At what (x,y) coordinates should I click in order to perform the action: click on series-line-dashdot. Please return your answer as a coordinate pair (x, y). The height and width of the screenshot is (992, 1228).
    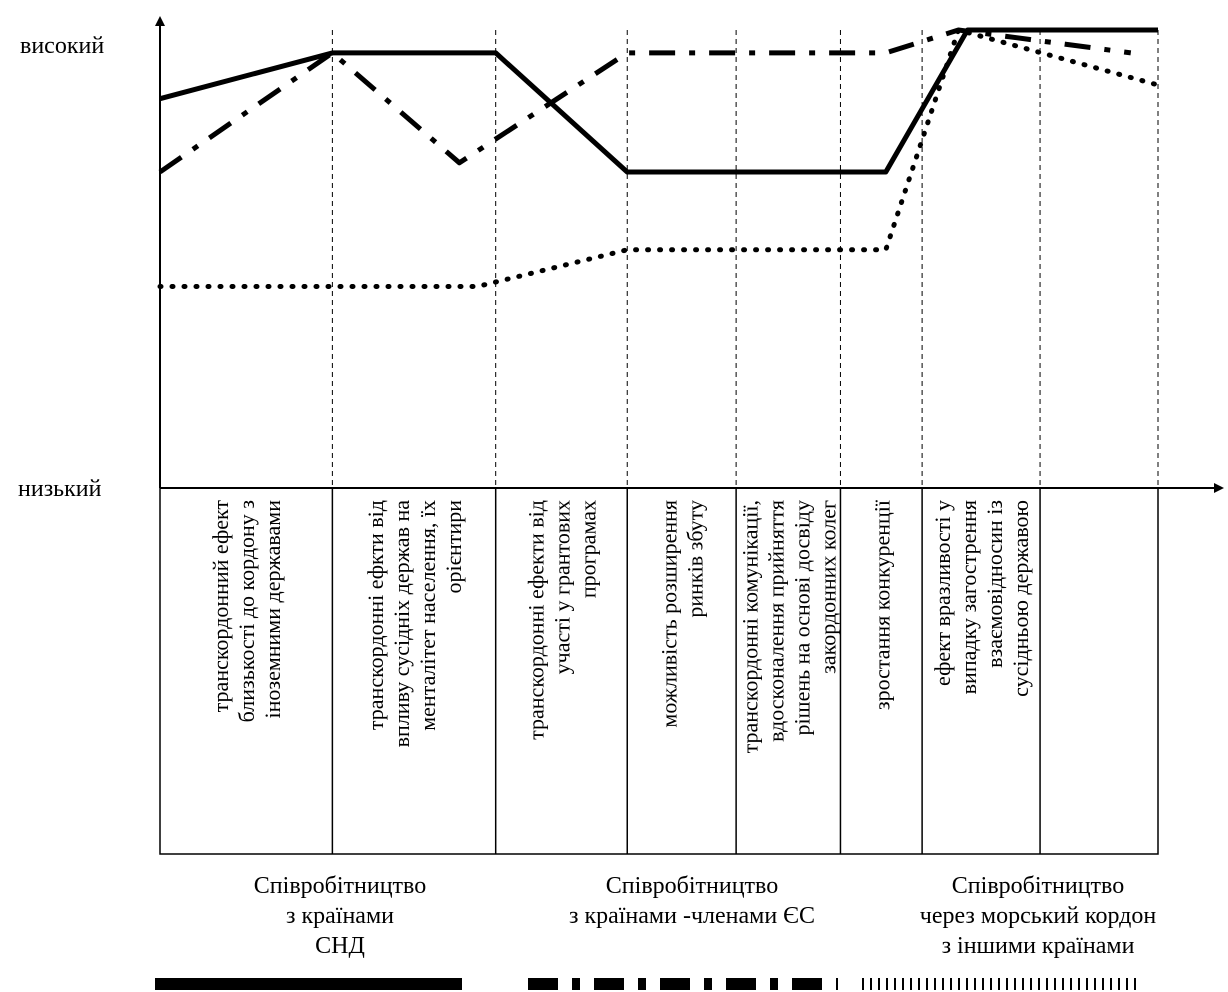
    Looking at the image, I should click on (645, 101).